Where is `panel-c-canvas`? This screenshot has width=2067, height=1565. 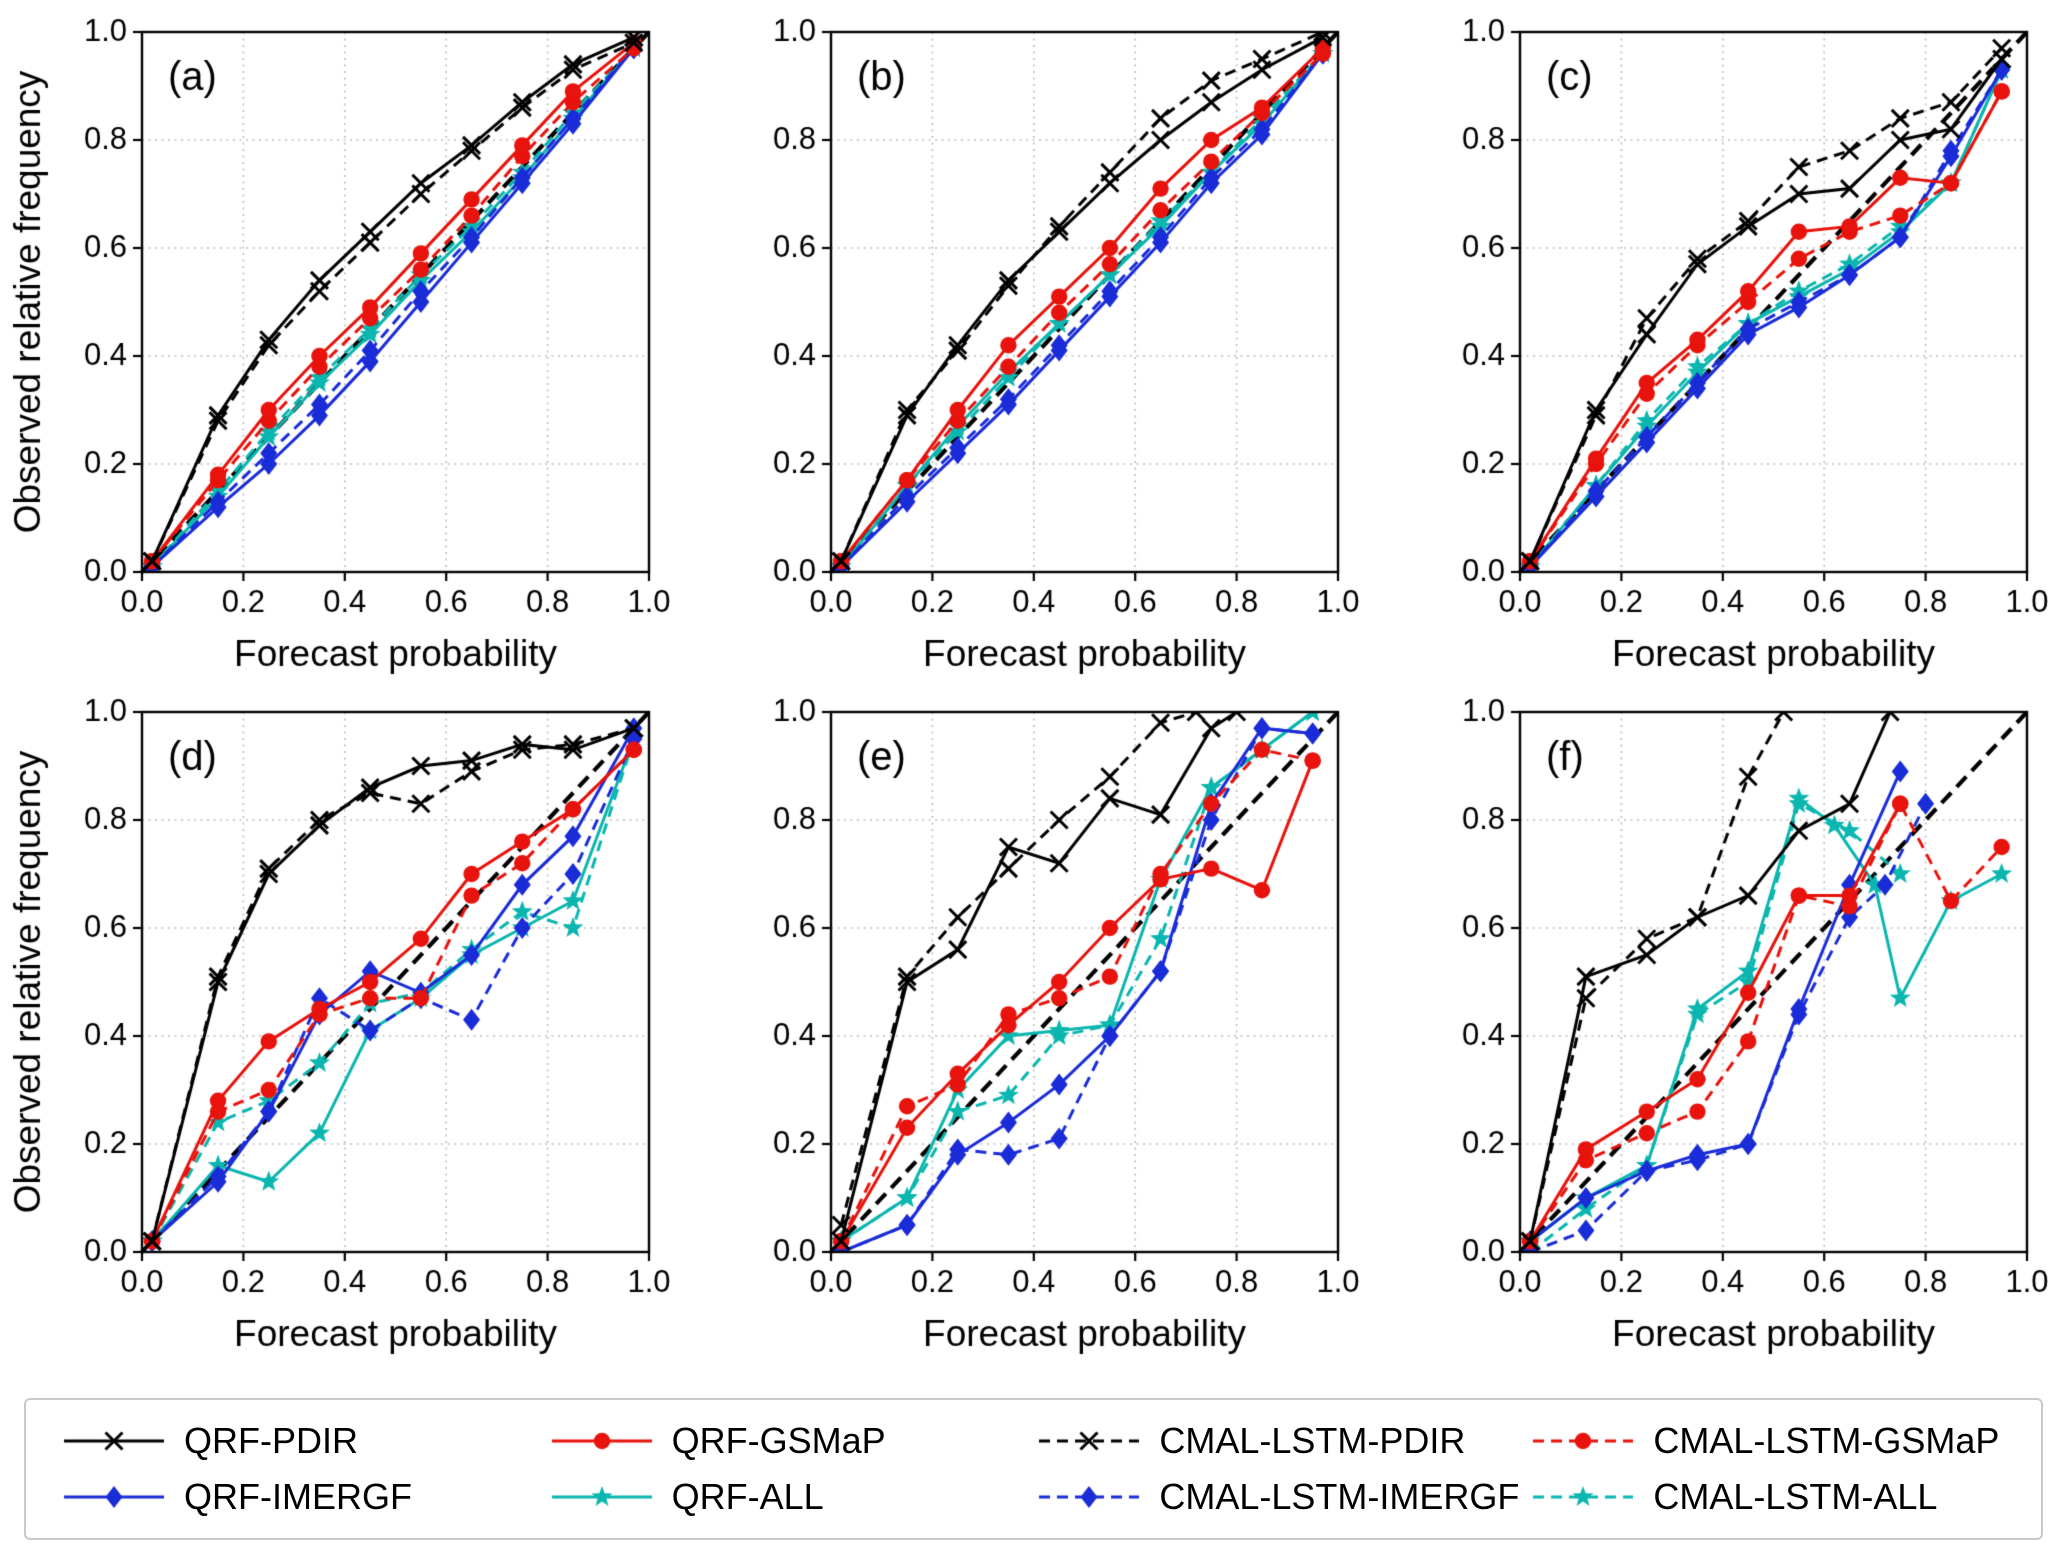 panel-c-canvas is located at coordinates (1722, 352).